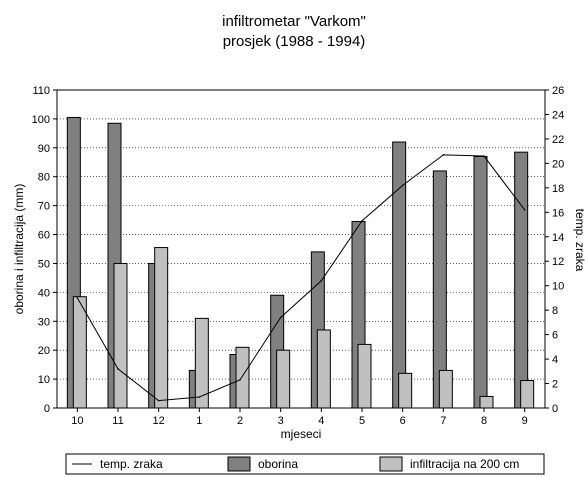 This screenshot has width=588, height=477. Describe the element at coordinates (44, 293) in the screenshot. I see `y-tick-label: 40` at that location.